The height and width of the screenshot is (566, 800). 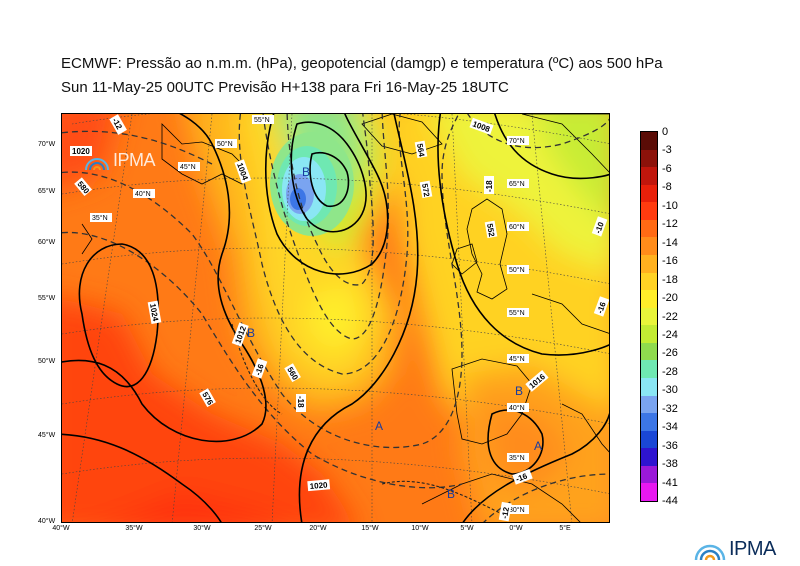 What do you see at coordinates (670, 261) in the screenshot?
I see `colorbar-tick-label: -16` at bounding box center [670, 261].